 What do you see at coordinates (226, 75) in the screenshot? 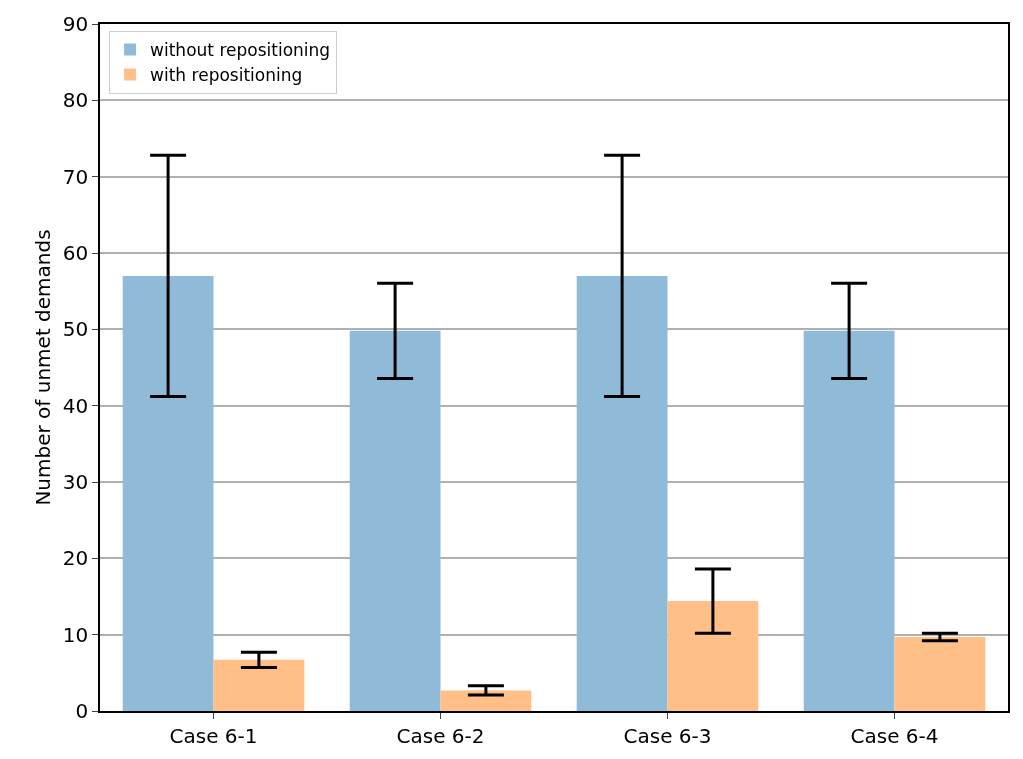
I see `legend-label: with repositioning` at bounding box center [226, 75].